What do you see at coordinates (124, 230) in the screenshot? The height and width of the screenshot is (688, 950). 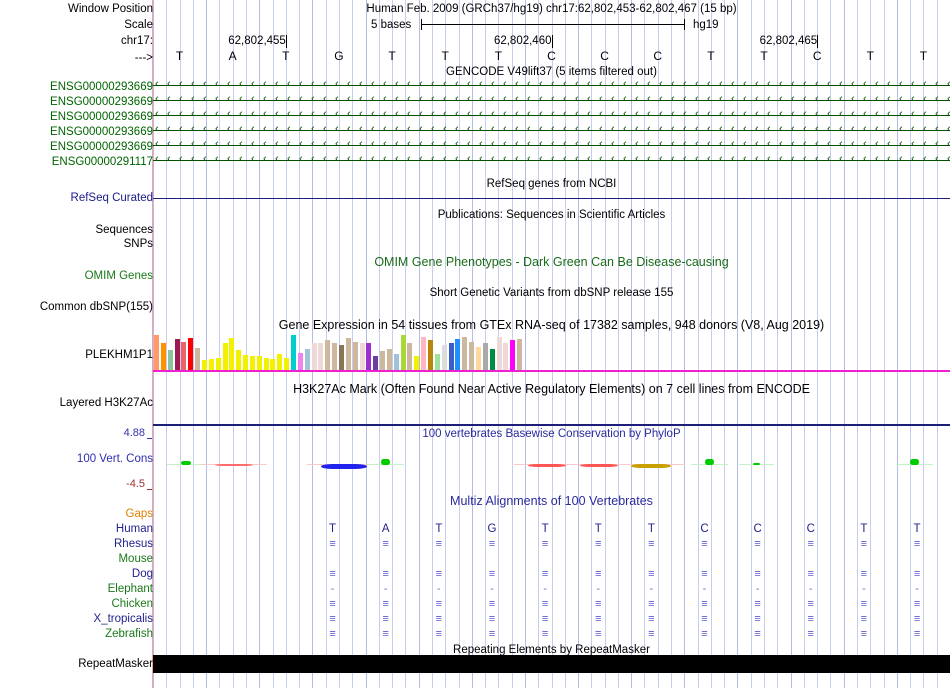 I see `sequences-label: Sequences` at bounding box center [124, 230].